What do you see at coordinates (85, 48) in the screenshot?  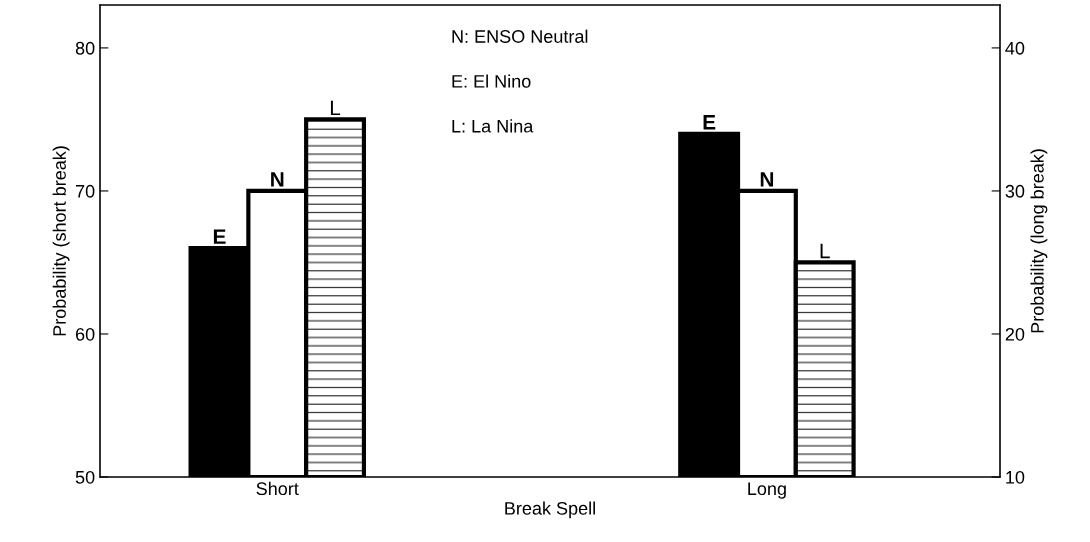 I see `y-tick-label: 80` at bounding box center [85, 48].